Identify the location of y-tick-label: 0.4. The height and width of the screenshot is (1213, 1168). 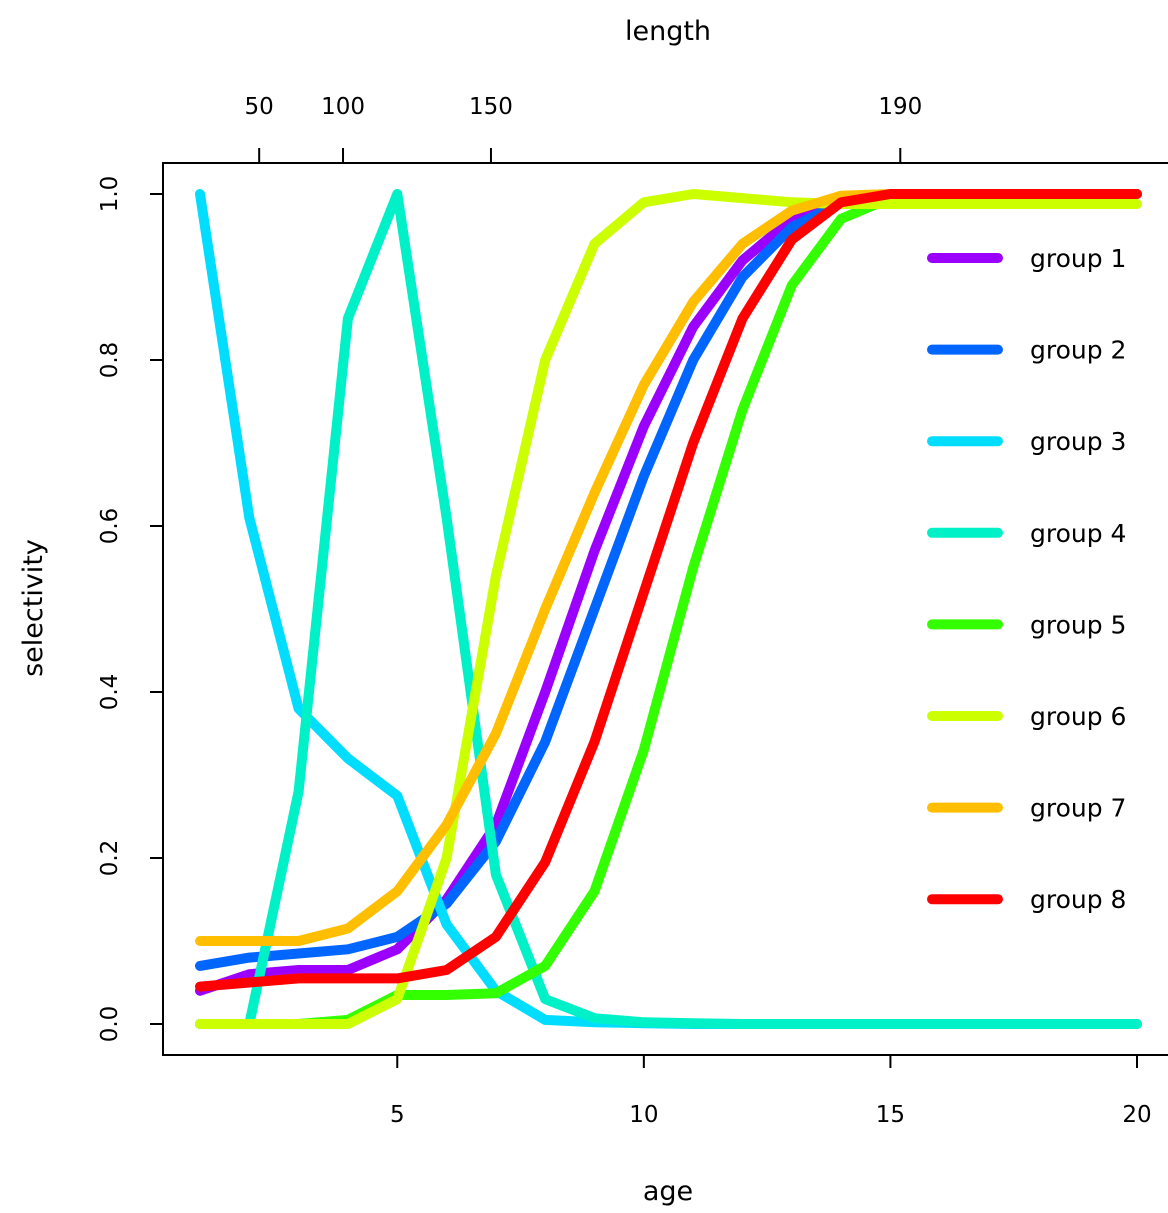
(110, 692).